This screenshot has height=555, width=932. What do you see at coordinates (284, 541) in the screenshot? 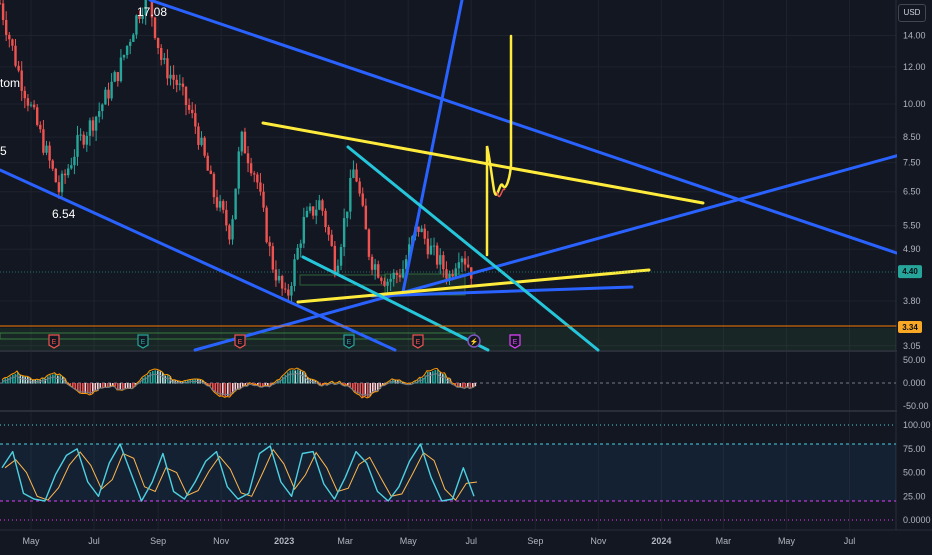
I see `time-tick-label-4: 2023` at bounding box center [284, 541].